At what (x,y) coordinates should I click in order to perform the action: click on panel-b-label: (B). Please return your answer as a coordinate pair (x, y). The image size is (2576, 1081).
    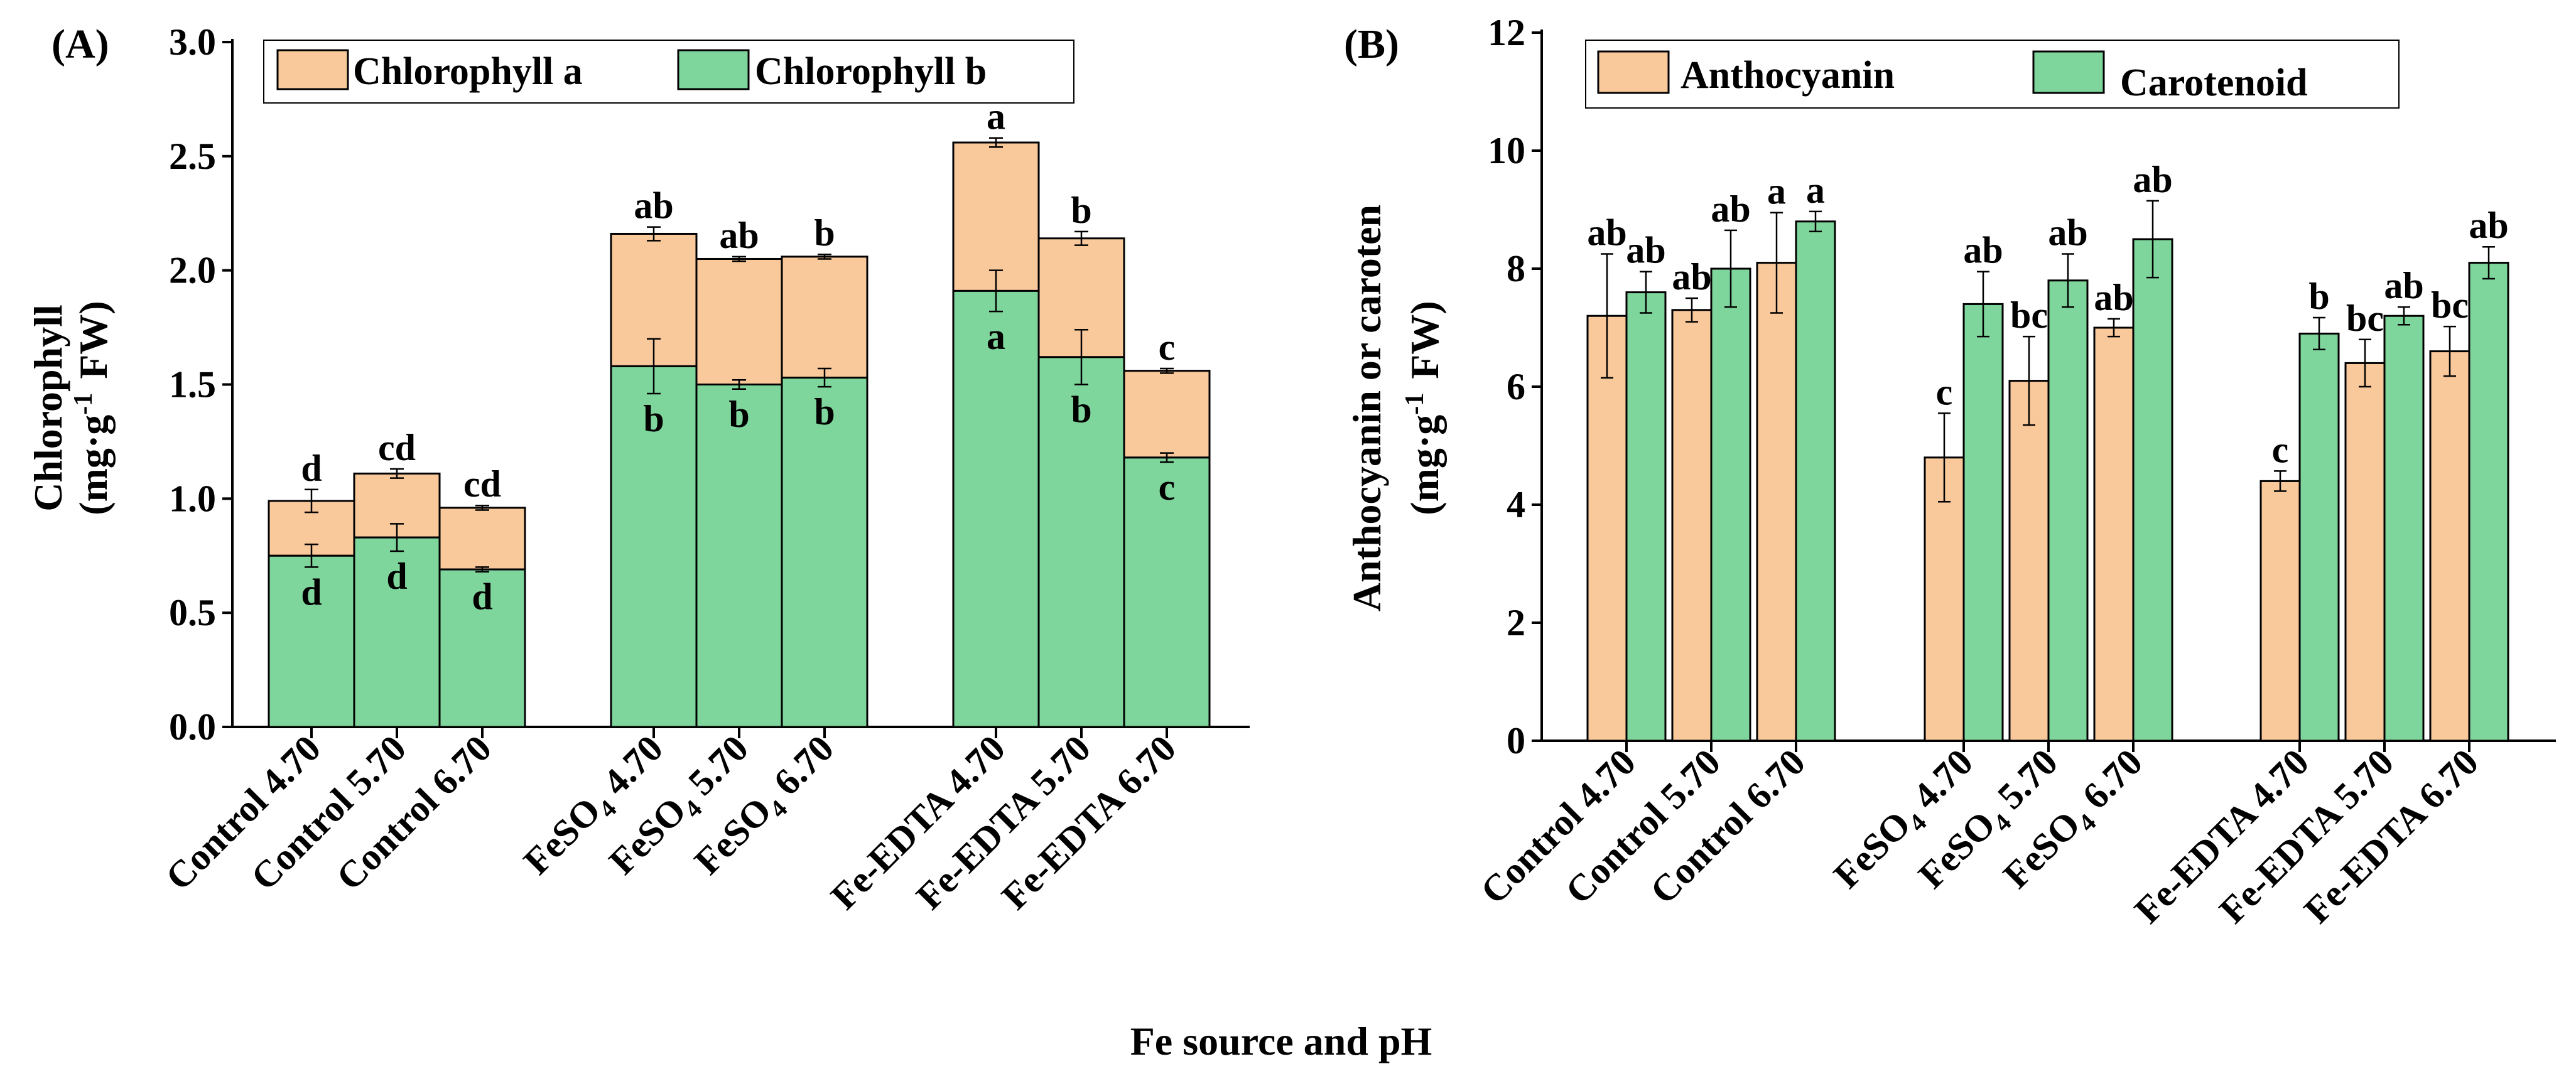
    Looking at the image, I should click on (1371, 44).